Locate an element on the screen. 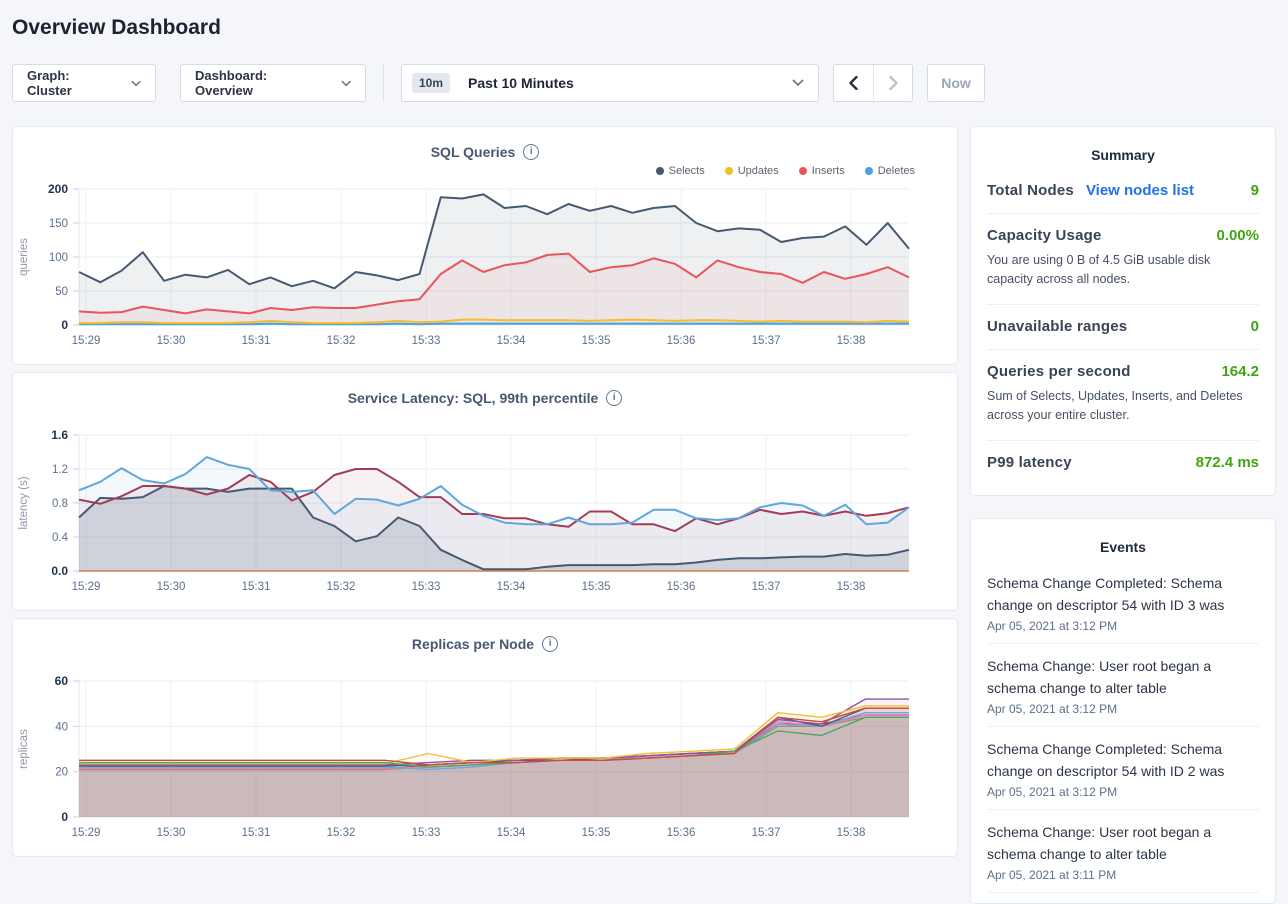 This screenshot has width=1288, height=904. legend-item-inserts: Inserts is located at coordinates (821, 171).